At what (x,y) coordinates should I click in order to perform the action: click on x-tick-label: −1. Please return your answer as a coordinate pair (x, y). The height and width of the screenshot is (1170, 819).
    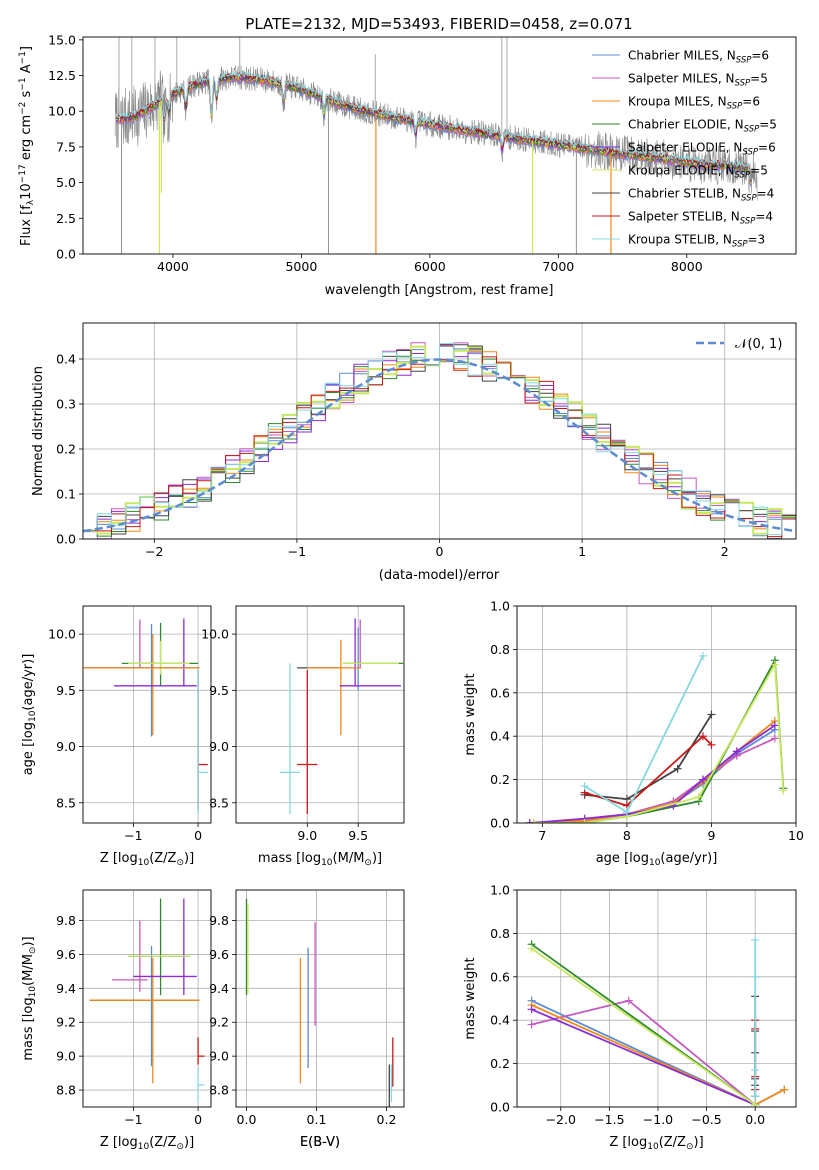
    Looking at the image, I should click on (297, 551).